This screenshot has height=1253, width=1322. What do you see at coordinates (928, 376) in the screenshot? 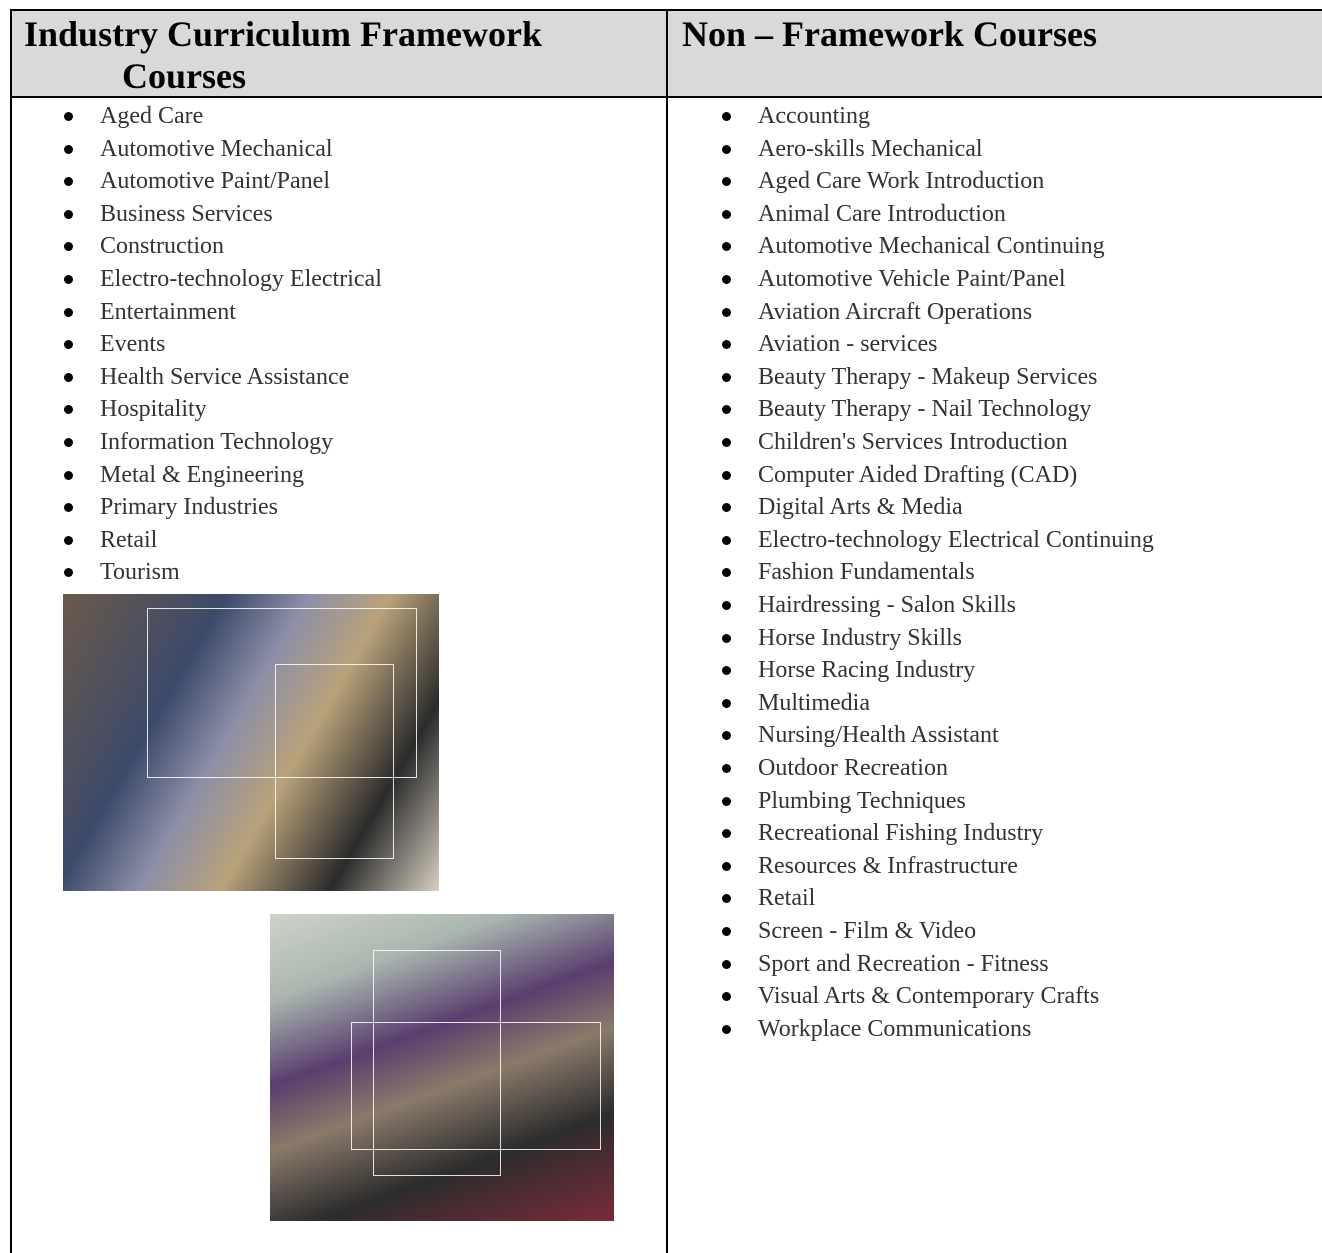
I see `list-item: Beauty Therapy - Makeup Services` at bounding box center [928, 376].